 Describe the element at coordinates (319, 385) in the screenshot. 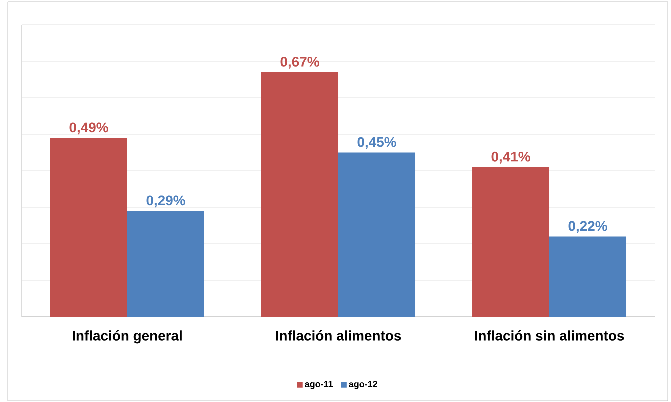

I see `legend-label: ago-11` at that location.